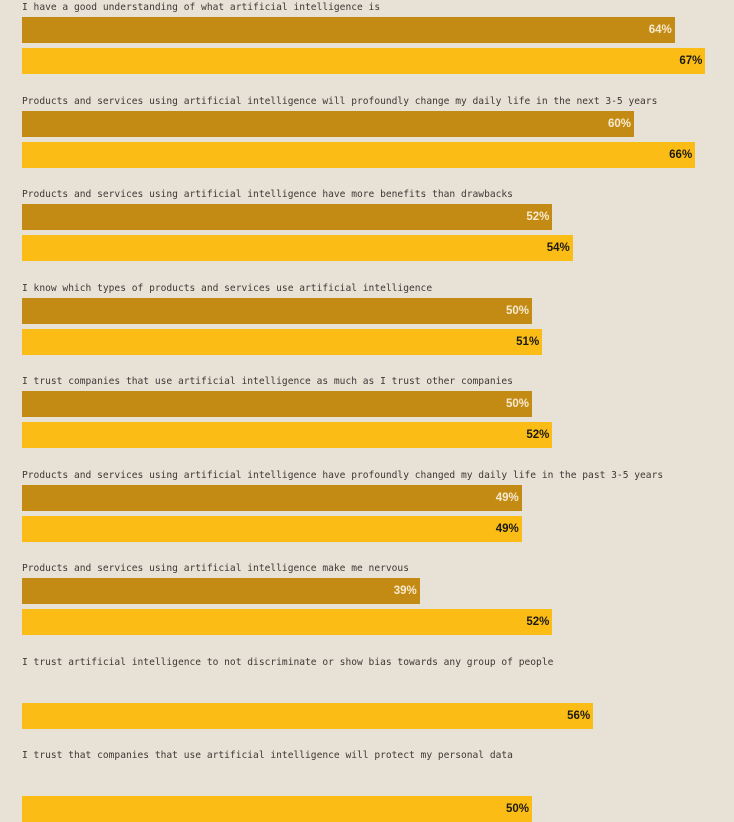 This screenshot has width=734, height=822. I want to click on bar-series-2: 50%, so click(277, 809).